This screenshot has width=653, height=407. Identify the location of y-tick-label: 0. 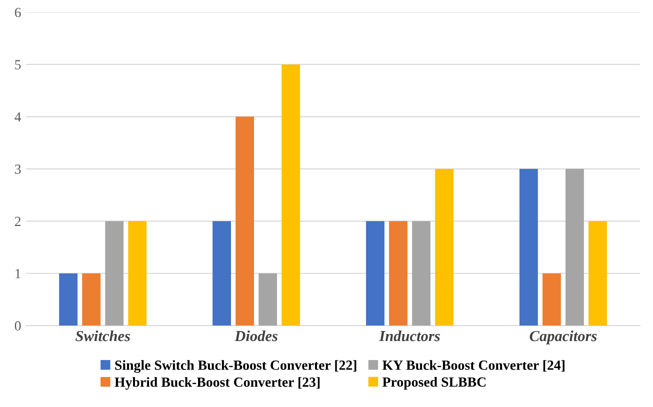
(17, 326).